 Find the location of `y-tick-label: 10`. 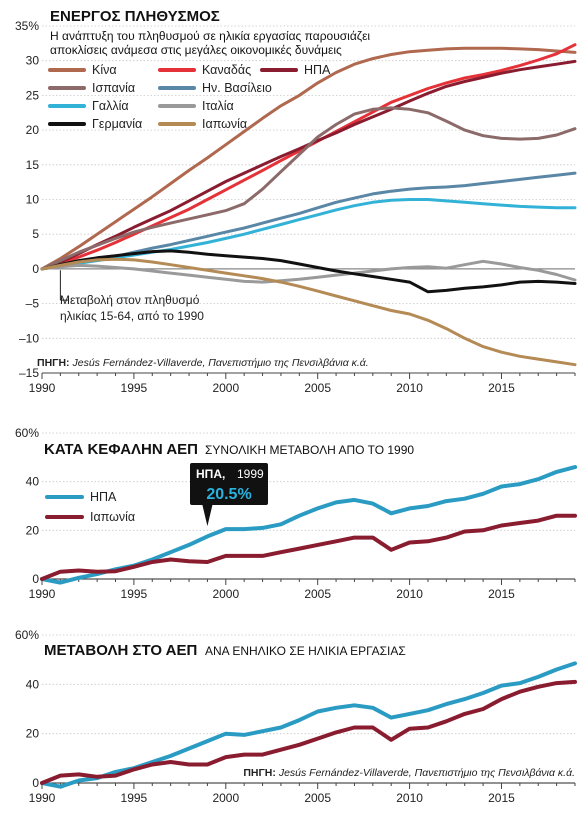

y-tick-label: 10 is located at coordinates (33, 200).